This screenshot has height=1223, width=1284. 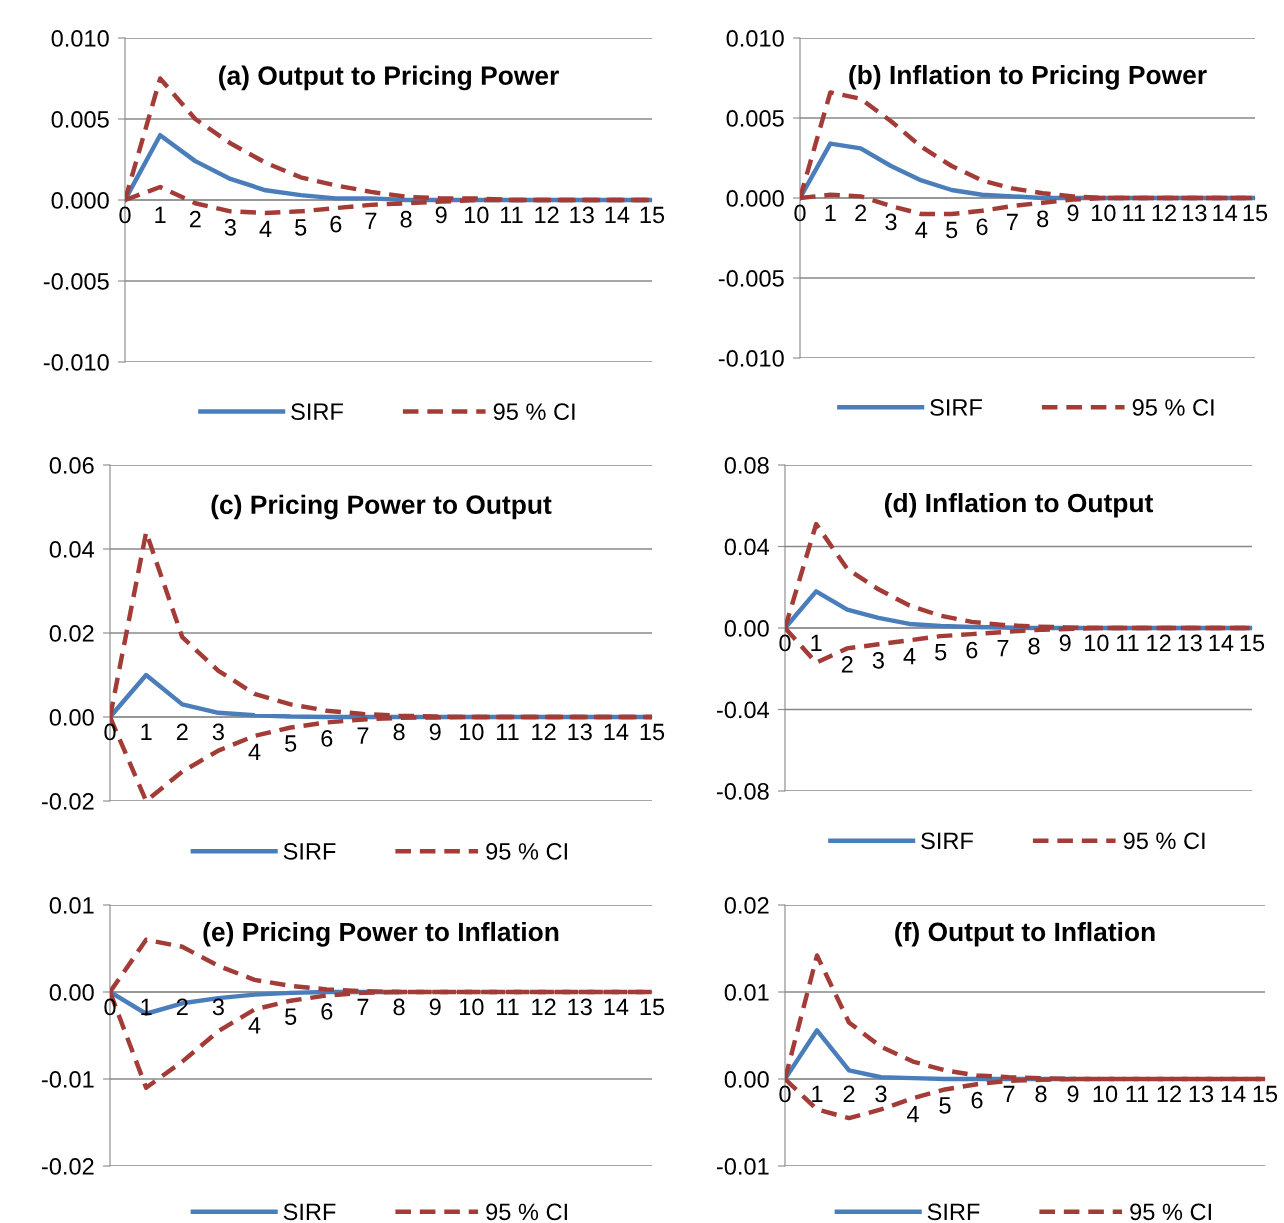 What do you see at coordinates (1019, 505) in the screenshot?
I see `text: (d) Inflation to Output` at bounding box center [1019, 505].